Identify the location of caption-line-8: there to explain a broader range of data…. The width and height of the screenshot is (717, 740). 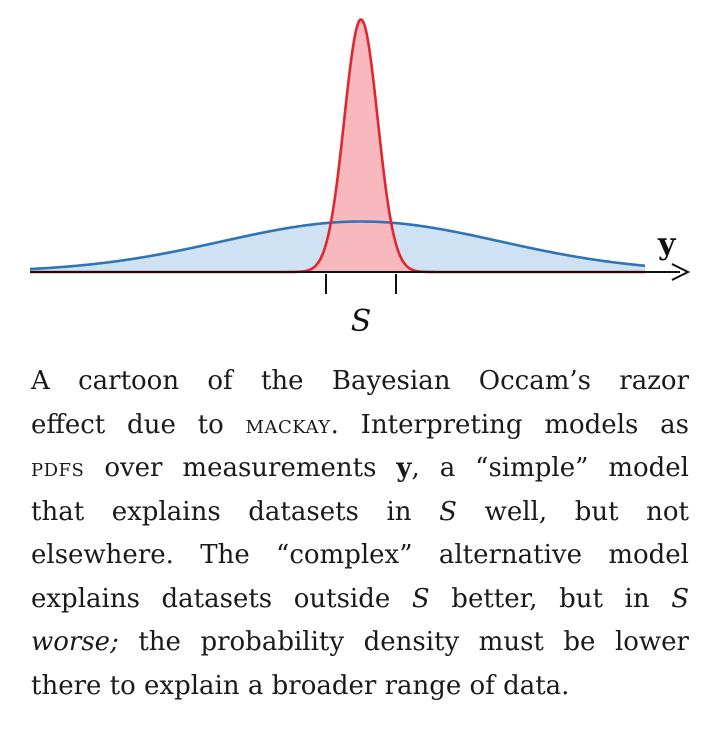
(360, 687).